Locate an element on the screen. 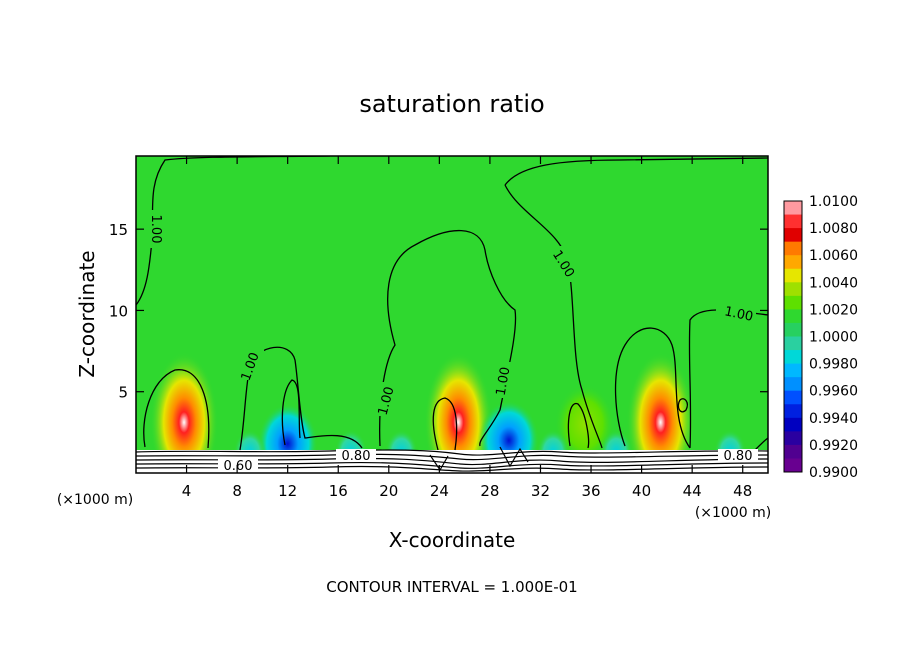 This screenshot has width=904, height=654. colorbar-label: 0.9900 is located at coordinates (833, 473).